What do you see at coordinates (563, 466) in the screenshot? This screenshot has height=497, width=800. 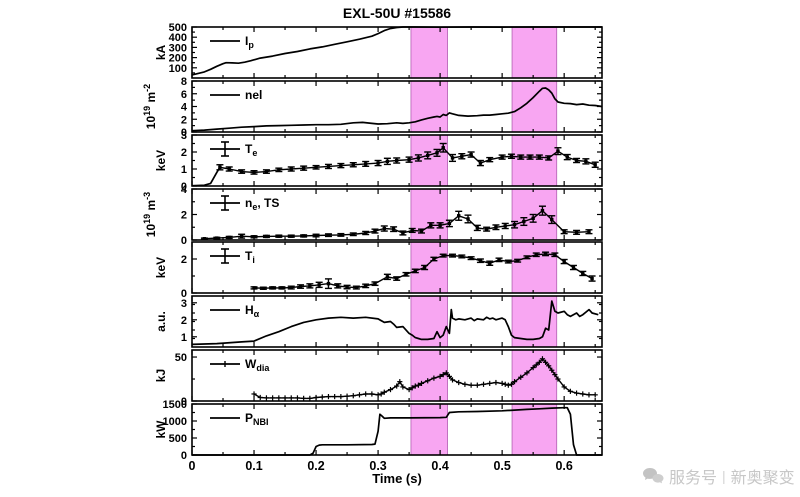 I see `x-tick-label: 0.6` at bounding box center [563, 466].